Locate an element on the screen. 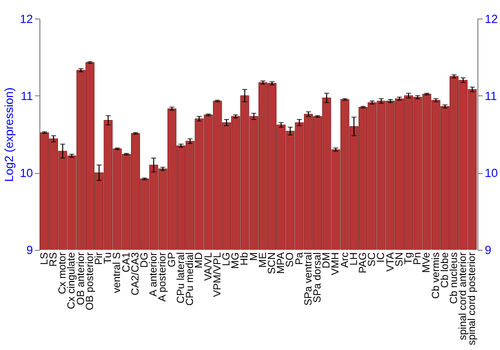 The width and height of the screenshot is (500, 350). x-tick-label: SCN is located at coordinates (272, 263).